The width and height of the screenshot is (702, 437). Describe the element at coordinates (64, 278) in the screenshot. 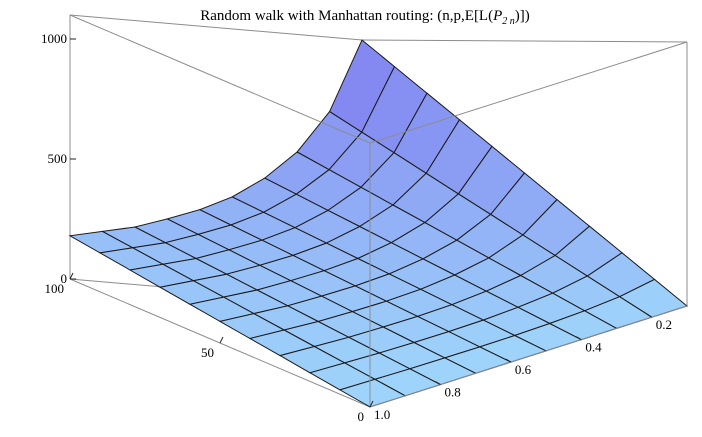

I see `z-tick-label-0: 0` at that location.